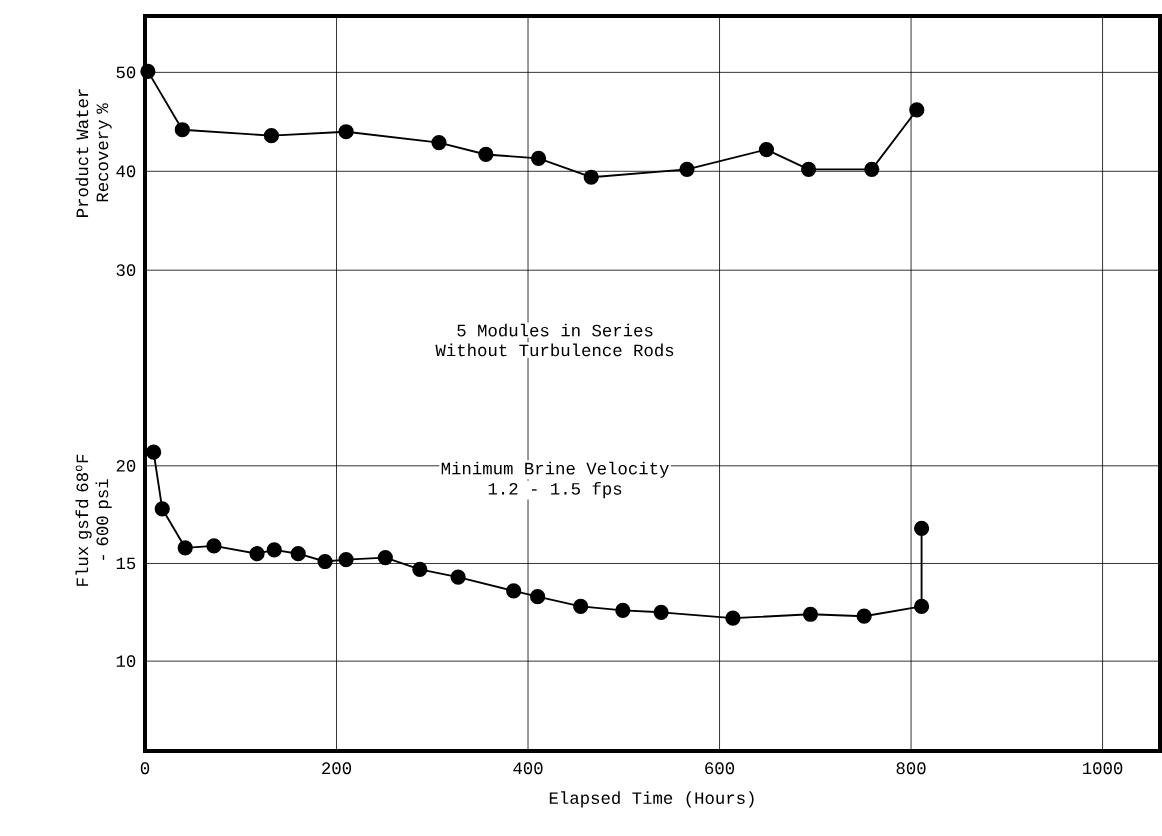  Describe the element at coordinates (126, 465) in the screenshot. I see `y-tick-label: 20` at that location.